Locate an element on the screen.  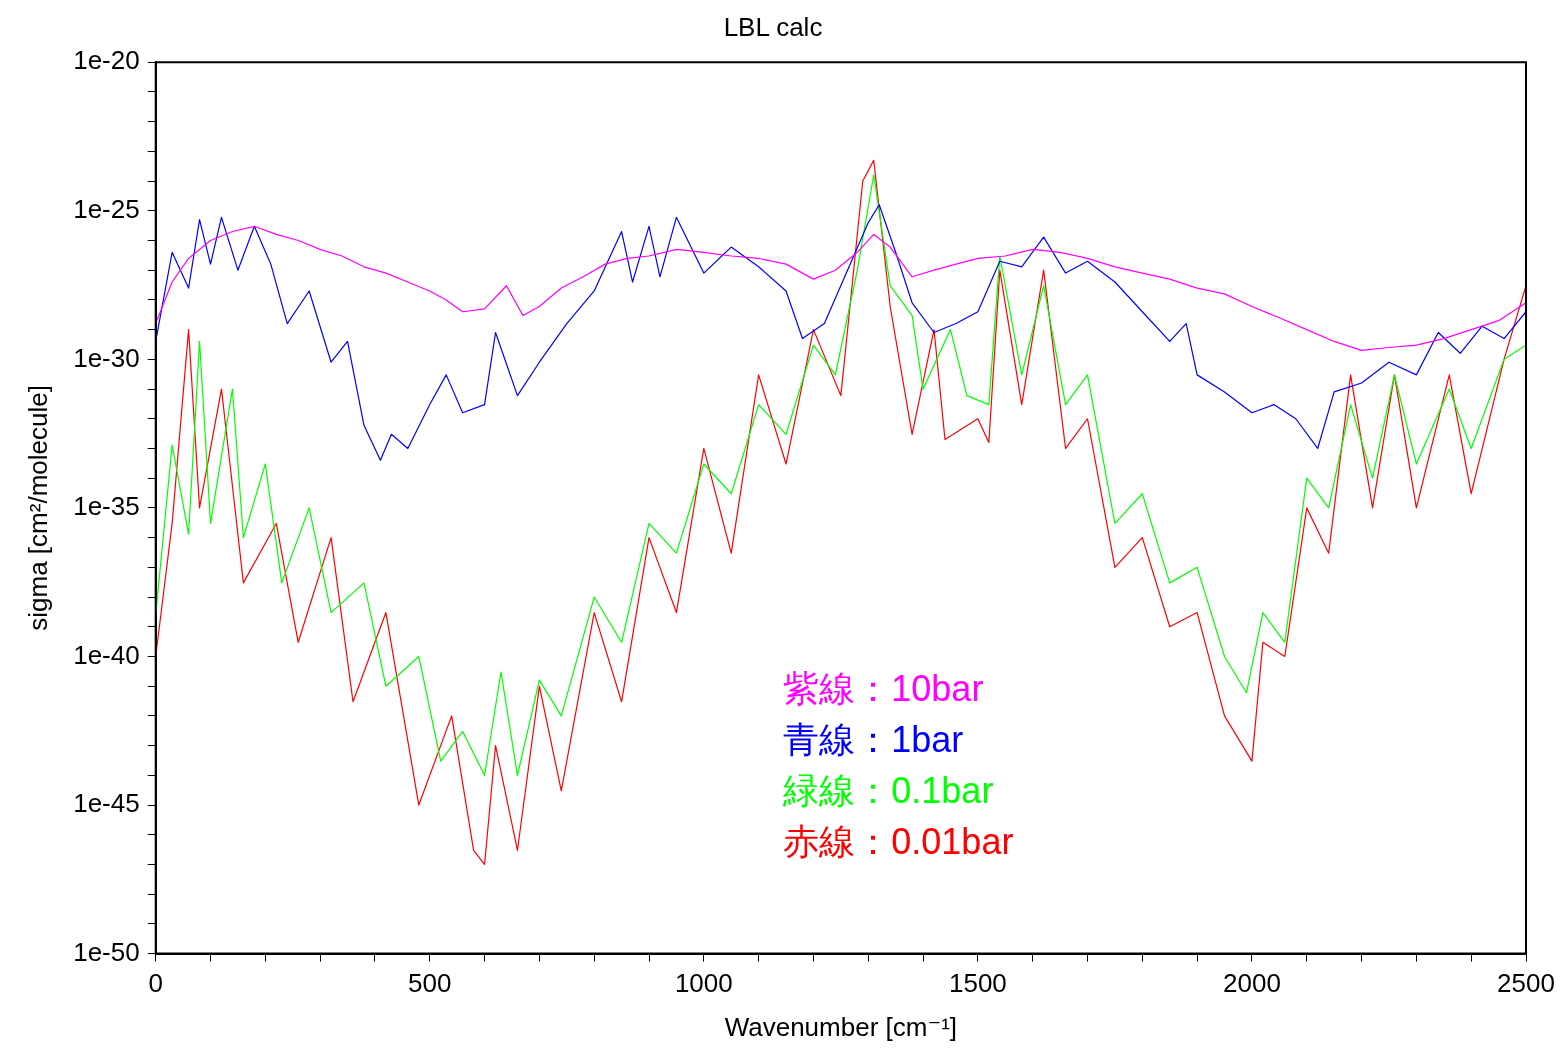
x-axis-title: Wavenumber [cm⁻¹] is located at coordinates (841, 1026).